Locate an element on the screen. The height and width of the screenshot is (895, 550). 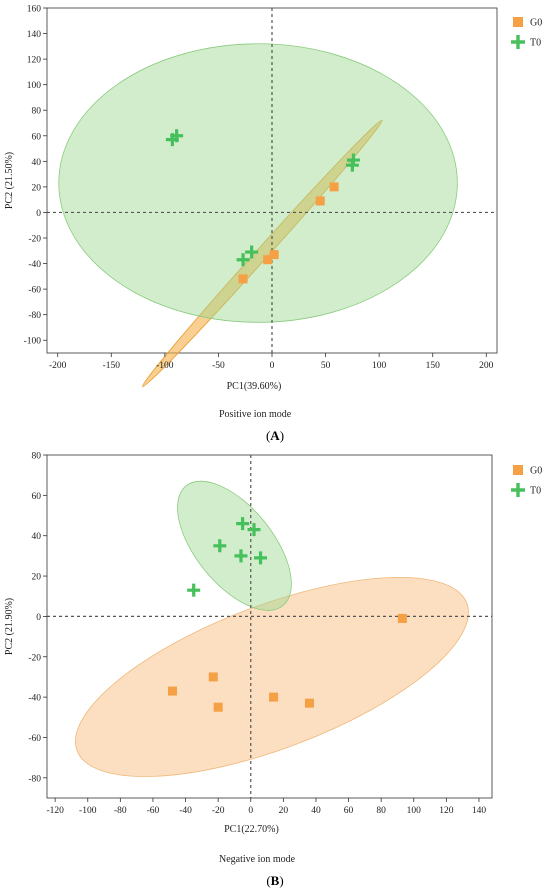
x-tick-label: 40 is located at coordinates (316, 811).